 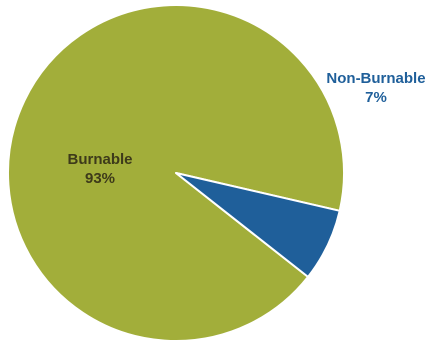 I want to click on burnable-percent-label: 93%, so click(x=100, y=178).